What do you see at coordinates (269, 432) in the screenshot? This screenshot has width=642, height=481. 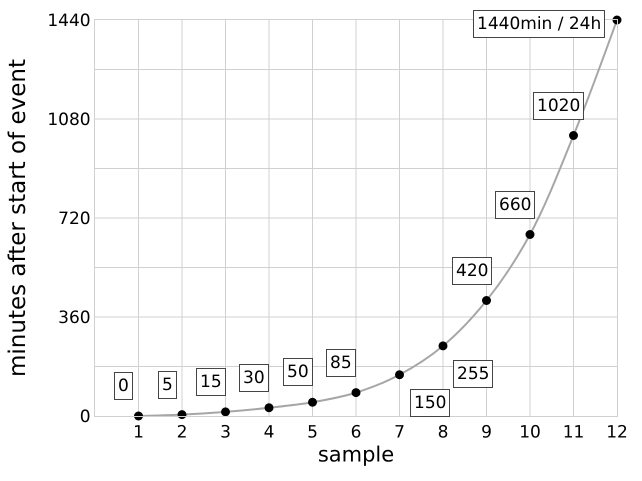 I see `x-tick-label: 4` at bounding box center [269, 432].